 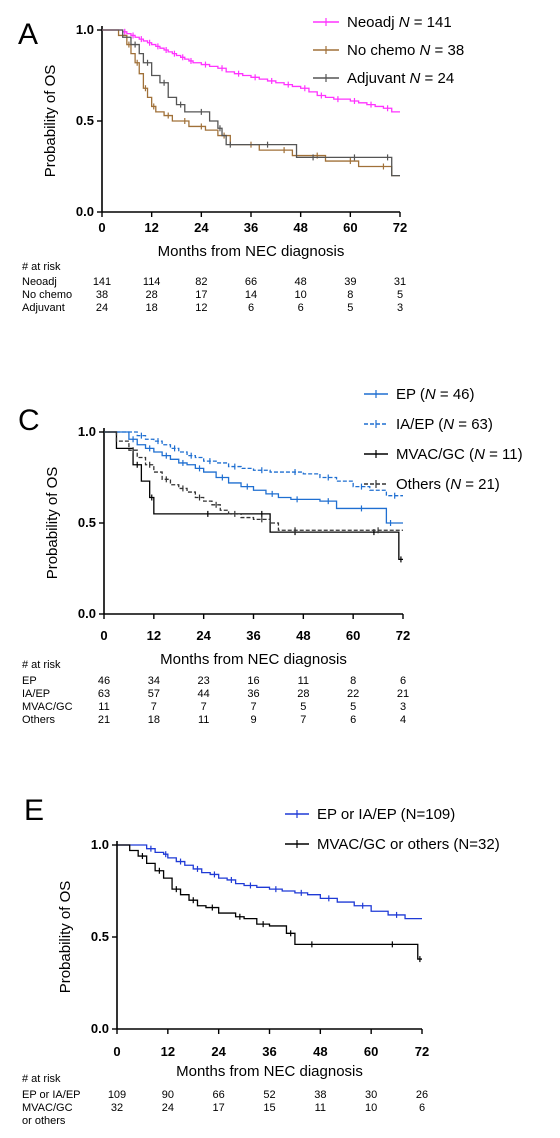 I want to click on y-axis-title: Probability of OS, so click(x=52, y=523).